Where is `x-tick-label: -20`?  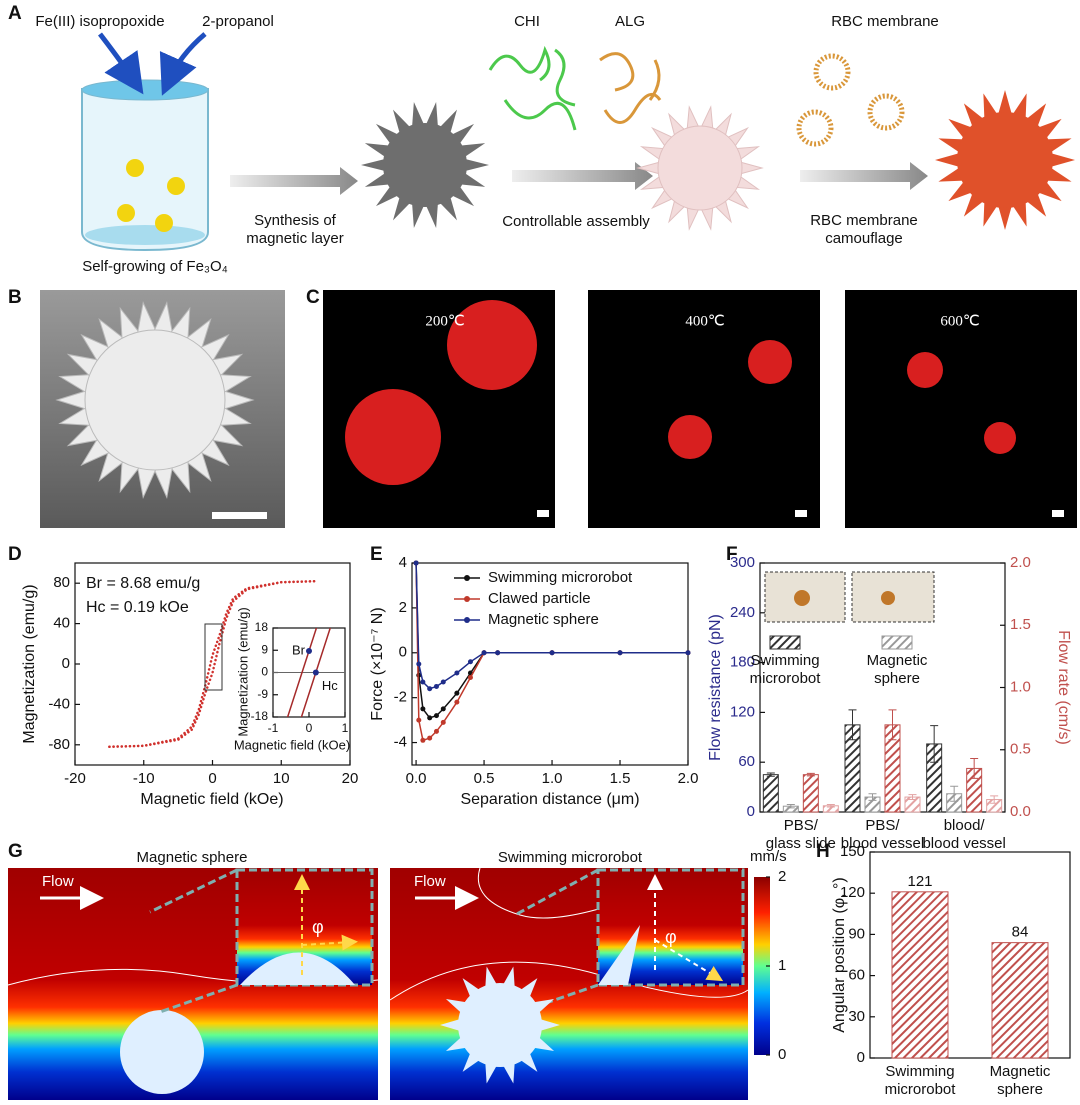
x-tick-label: -20 is located at coordinates (75, 778).